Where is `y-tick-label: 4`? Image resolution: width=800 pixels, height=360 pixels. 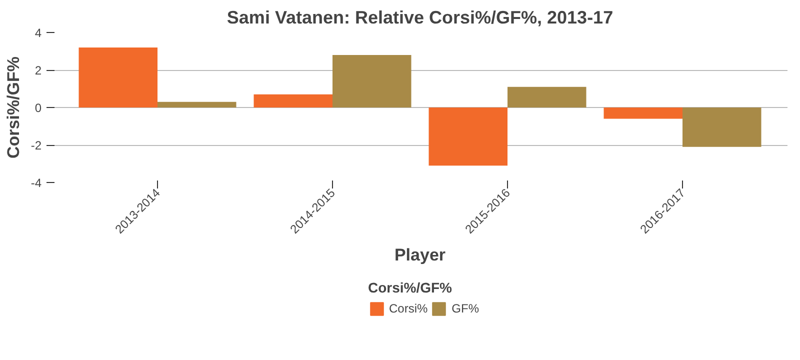 y-tick-label: 4 is located at coordinates (38, 33).